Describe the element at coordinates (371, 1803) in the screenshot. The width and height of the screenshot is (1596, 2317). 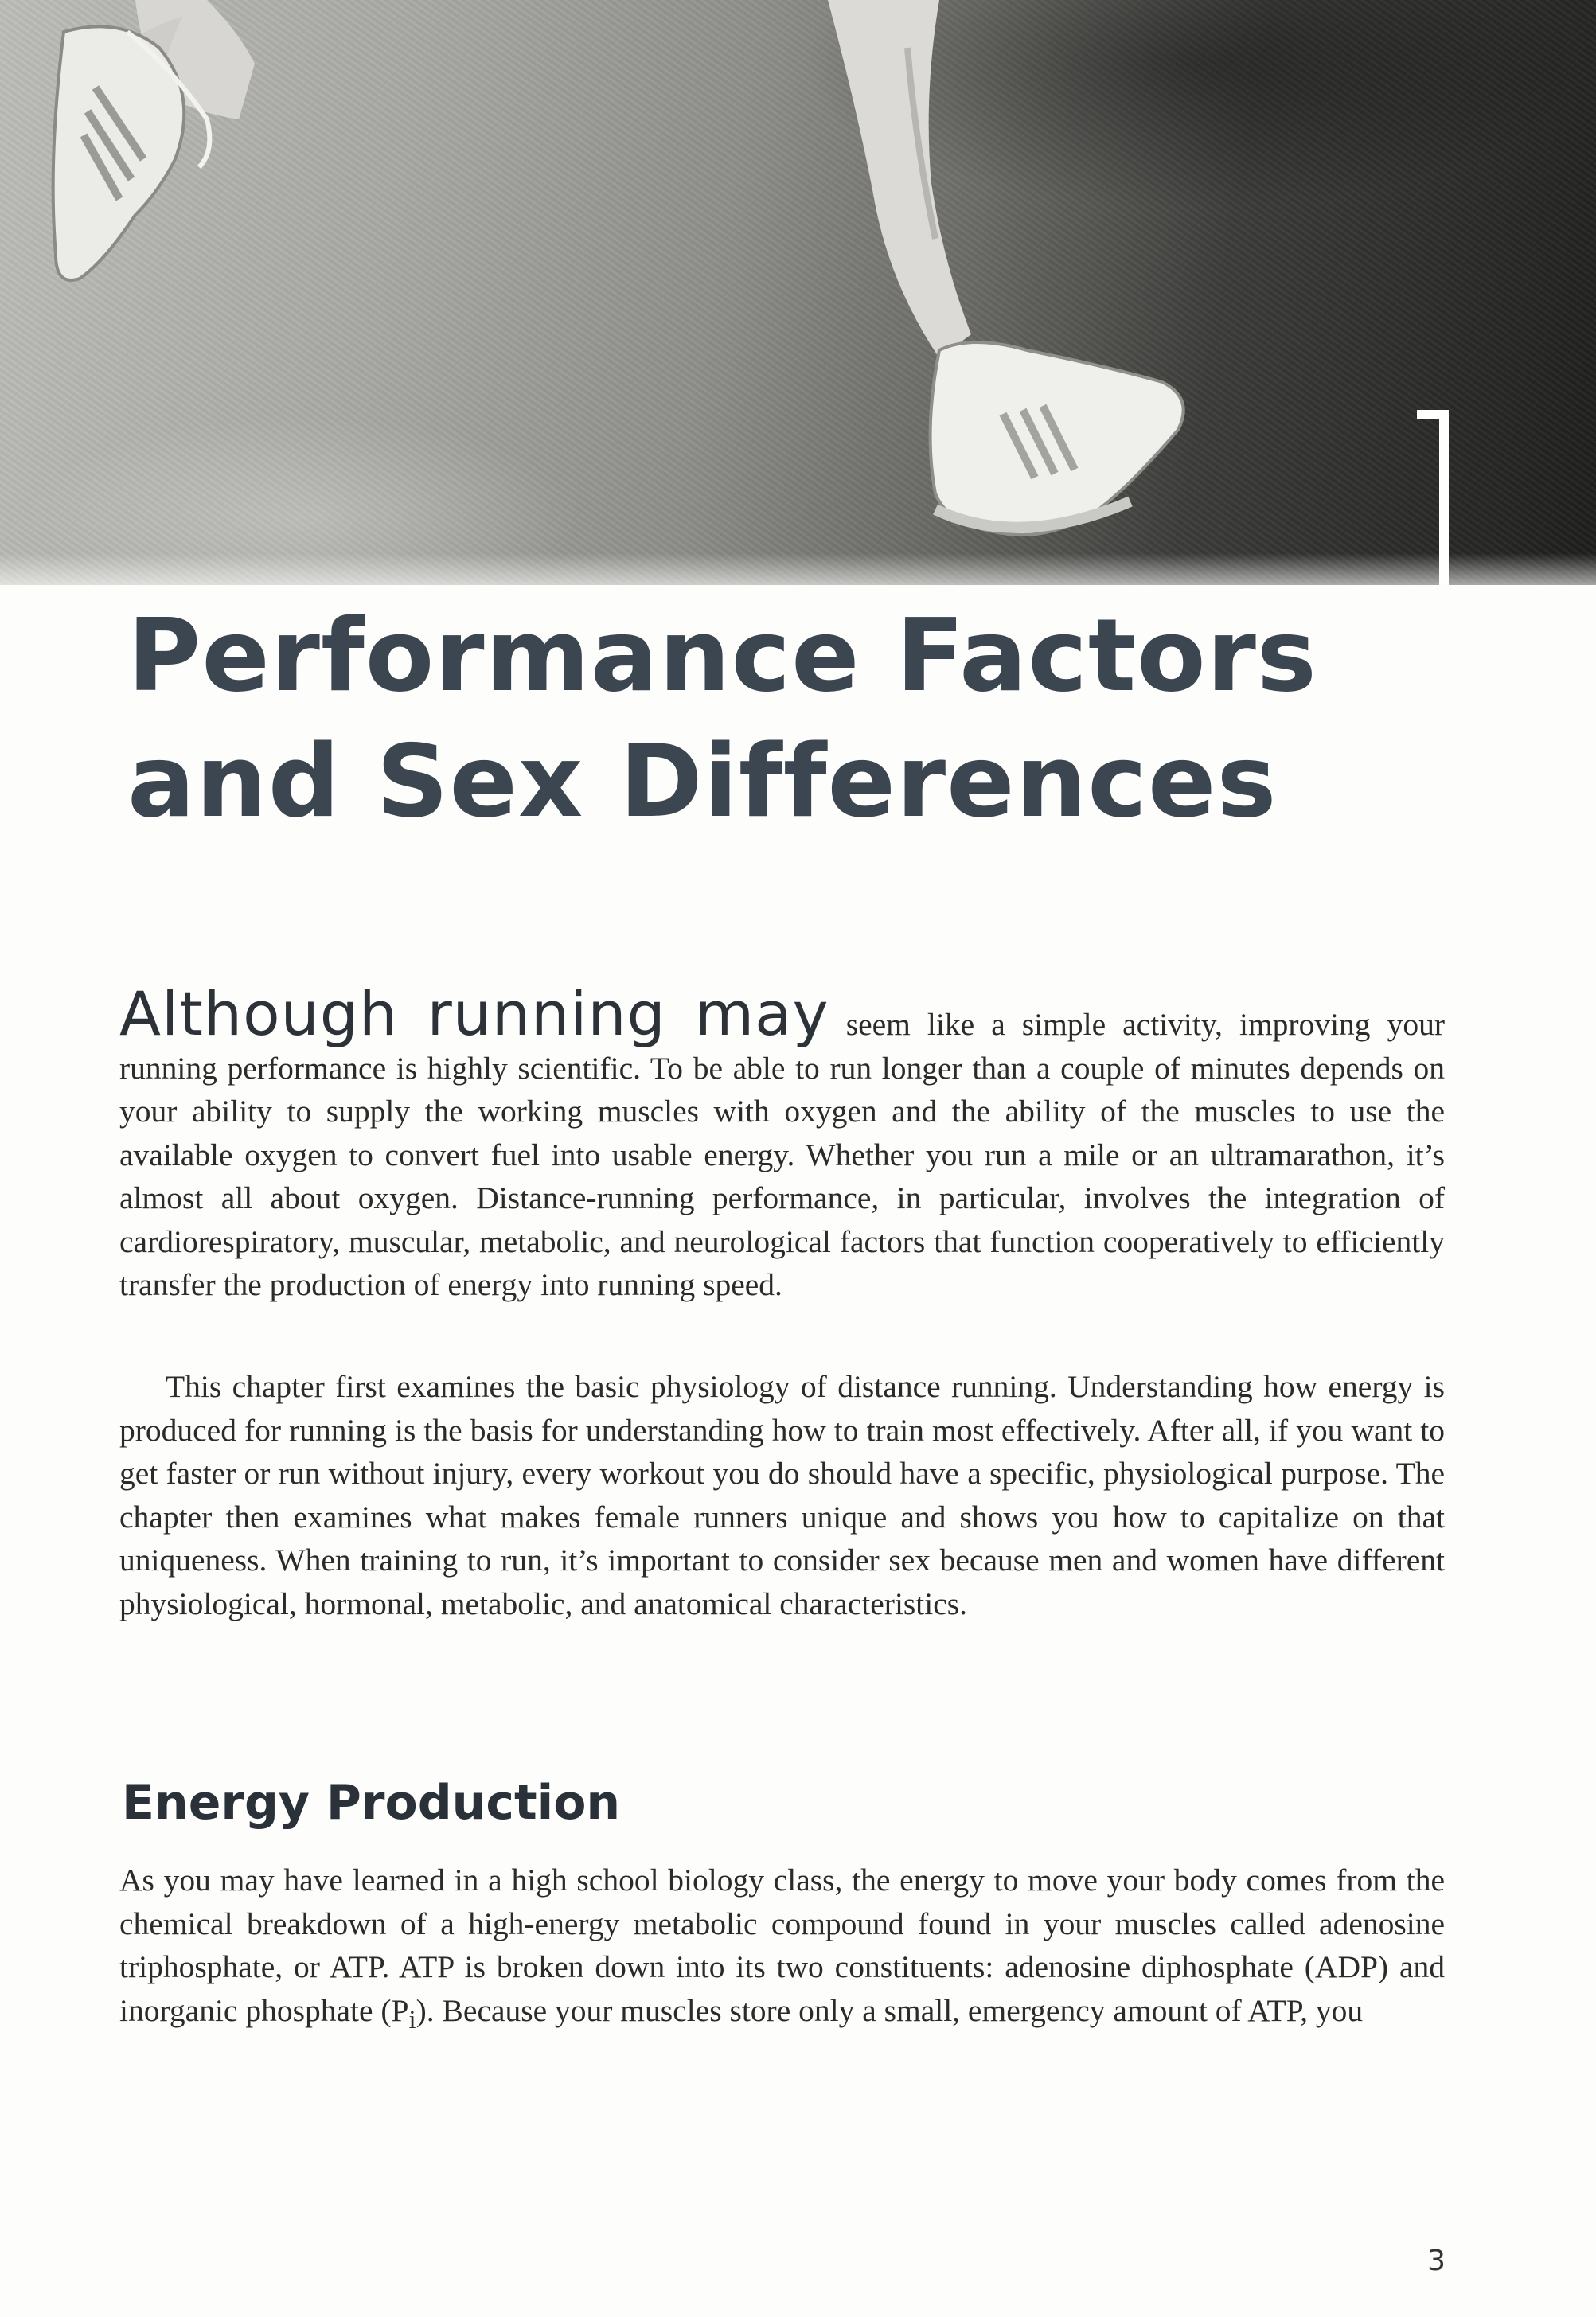
I see `section-heading: Energy Production` at that location.